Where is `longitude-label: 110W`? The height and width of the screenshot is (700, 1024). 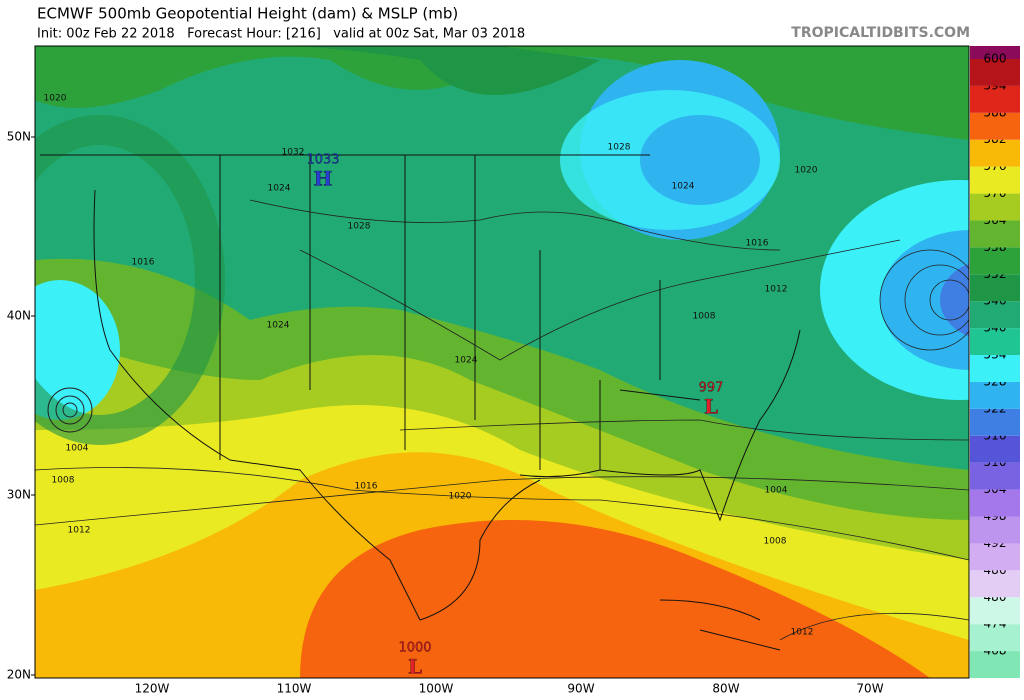
longitude-label: 110W is located at coordinates (294, 689).